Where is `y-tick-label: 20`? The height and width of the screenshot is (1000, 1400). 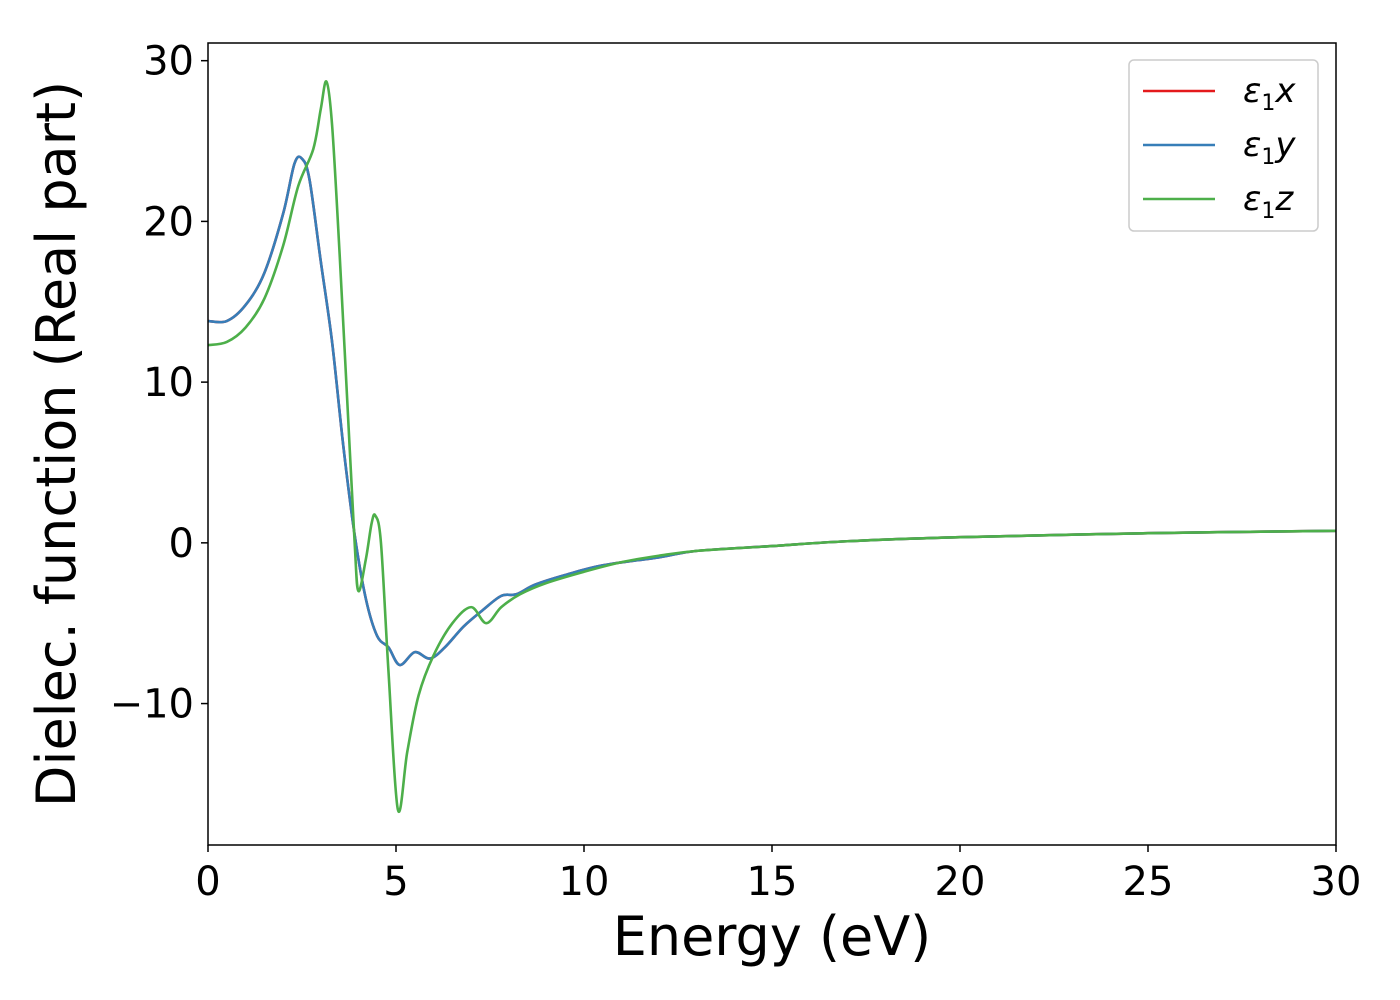
y-tick-label: 20 is located at coordinates (168, 222).